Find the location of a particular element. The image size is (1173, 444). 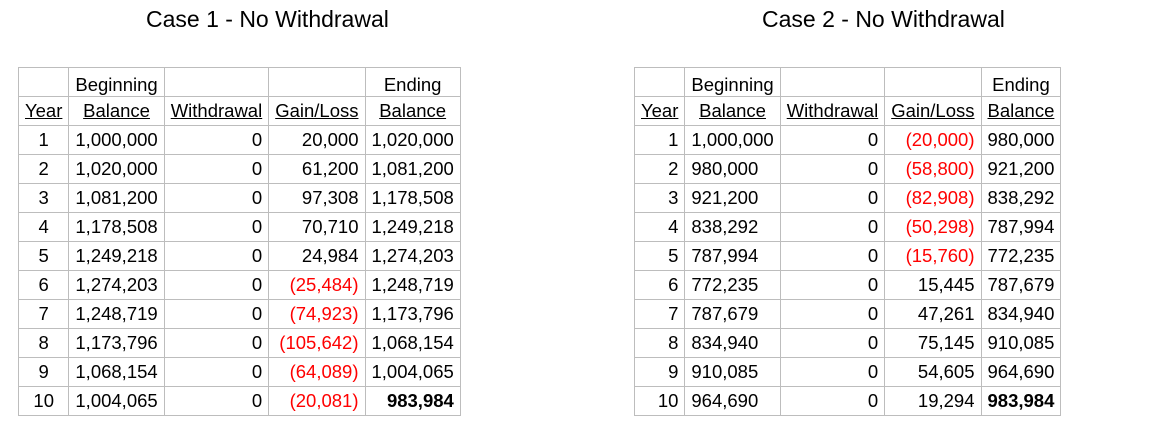

table-row: 10 1,004,065 0 (20,081) 983,984 is located at coordinates (239, 401).